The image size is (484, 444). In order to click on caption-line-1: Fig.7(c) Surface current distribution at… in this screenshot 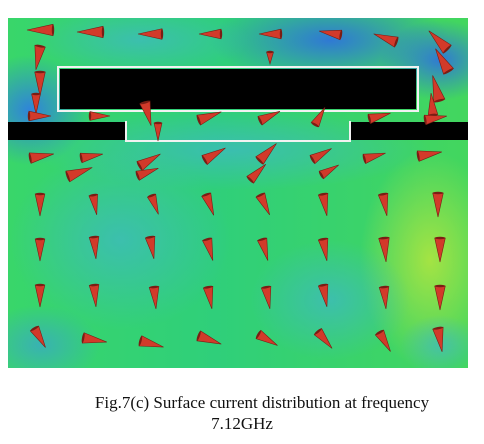, I will do `click(262, 402)`.